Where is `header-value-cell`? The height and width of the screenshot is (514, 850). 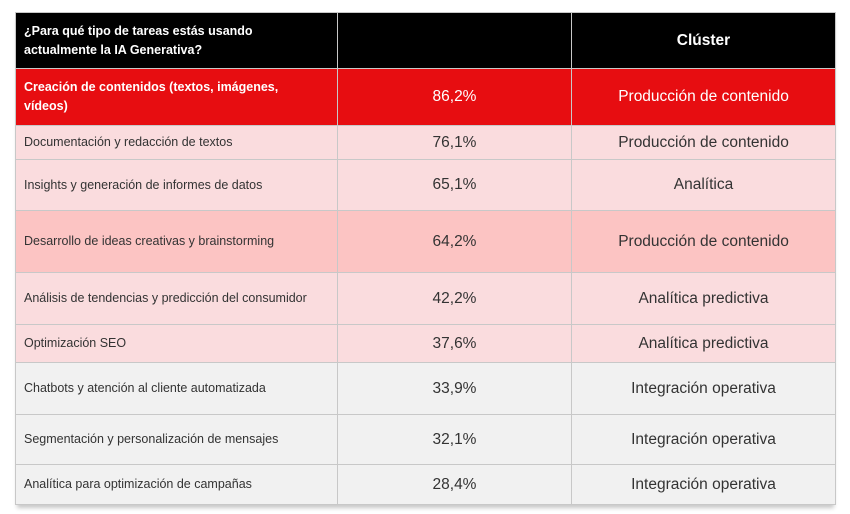 header-value-cell is located at coordinates (454, 40).